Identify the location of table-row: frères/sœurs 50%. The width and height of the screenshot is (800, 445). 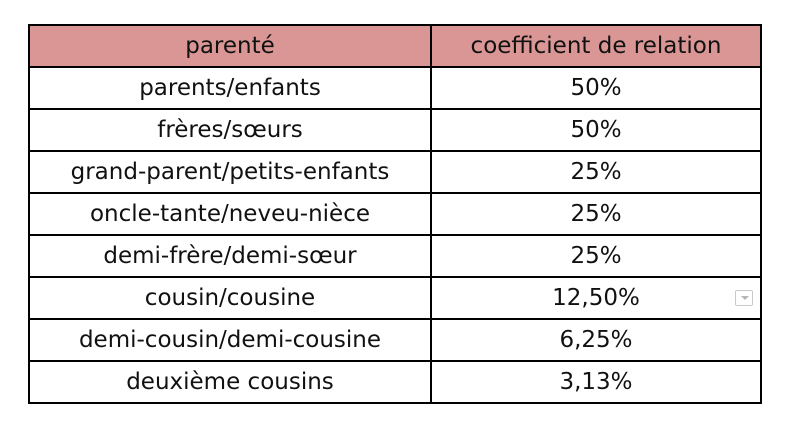
(395, 130).